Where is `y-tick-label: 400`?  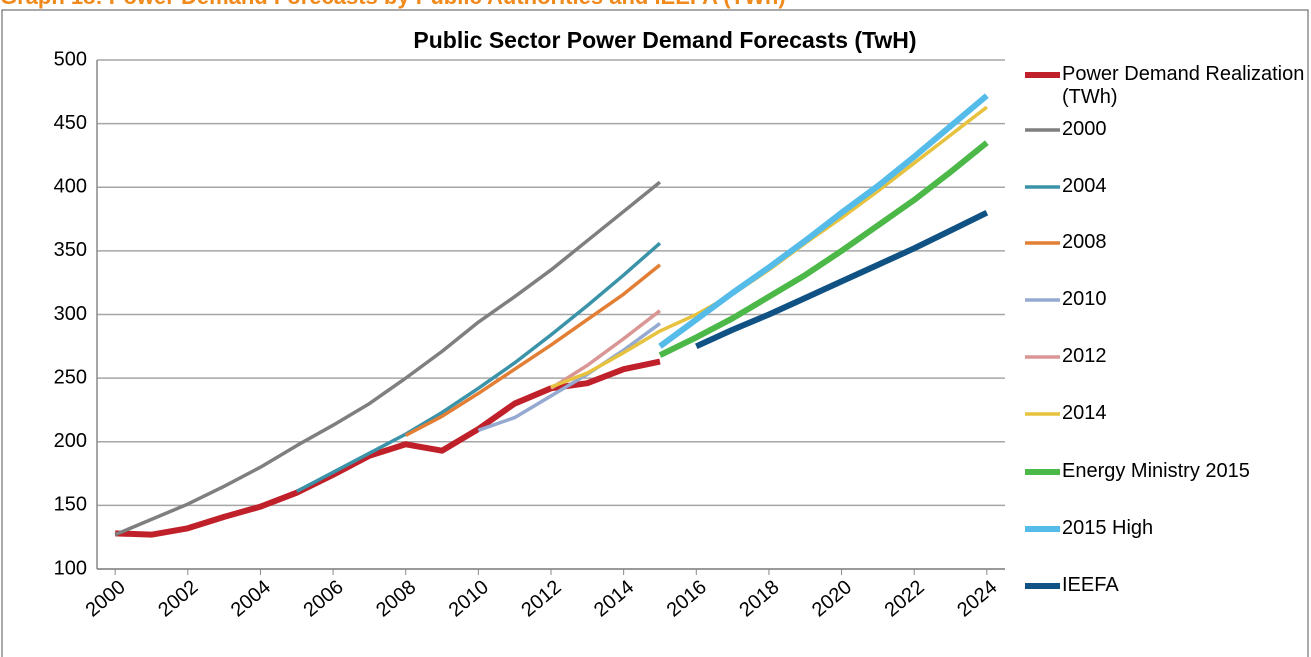
y-tick-label: 400 is located at coordinates (70, 187).